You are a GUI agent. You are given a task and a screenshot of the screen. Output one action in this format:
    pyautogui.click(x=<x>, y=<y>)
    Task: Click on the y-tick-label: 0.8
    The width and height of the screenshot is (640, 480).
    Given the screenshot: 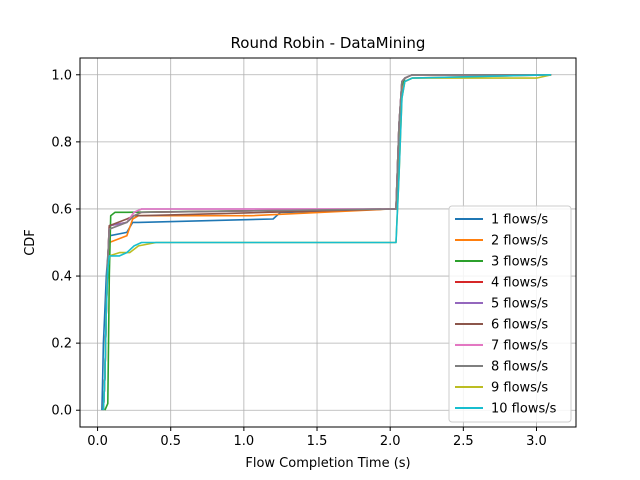 What is the action you would take?
    pyautogui.click(x=61, y=142)
    